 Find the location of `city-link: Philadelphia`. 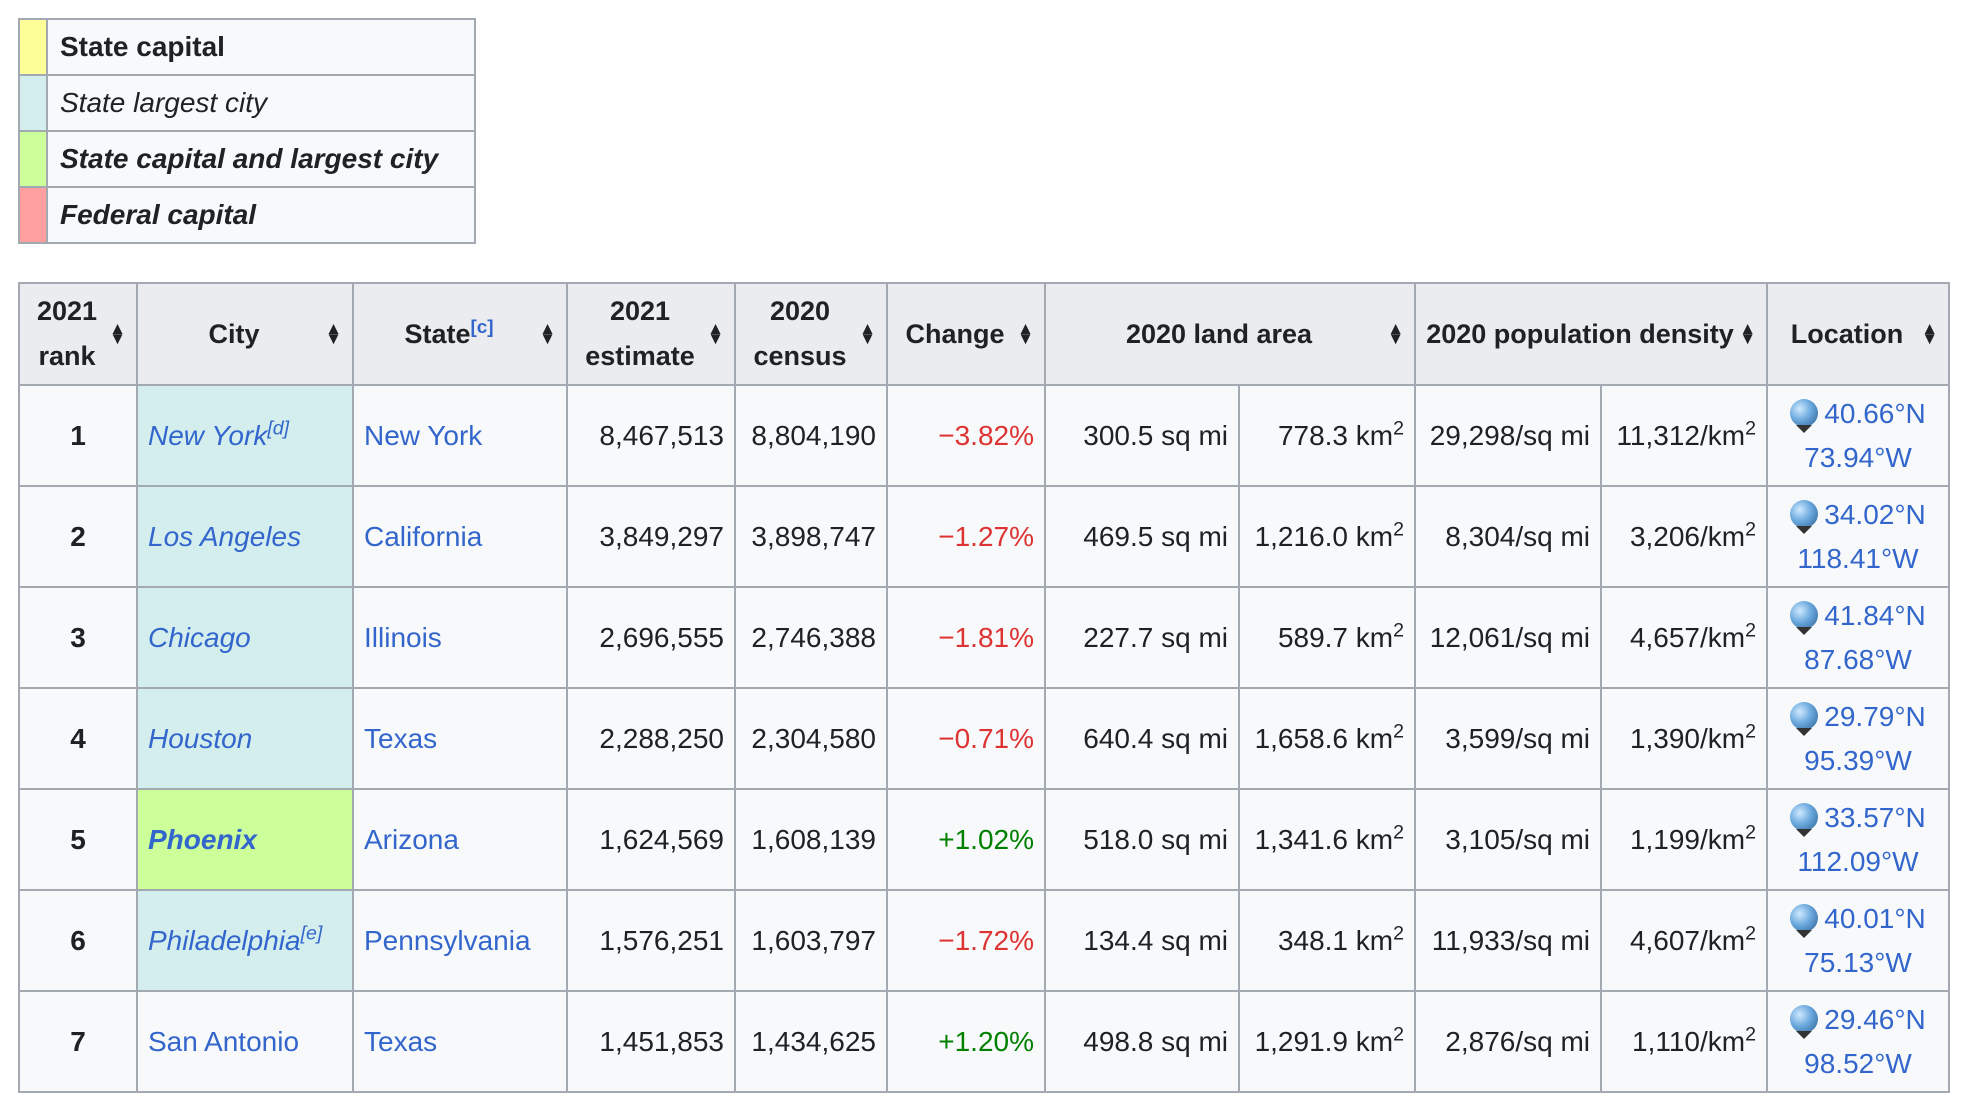

city-link: Philadelphia is located at coordinates (224, 940).